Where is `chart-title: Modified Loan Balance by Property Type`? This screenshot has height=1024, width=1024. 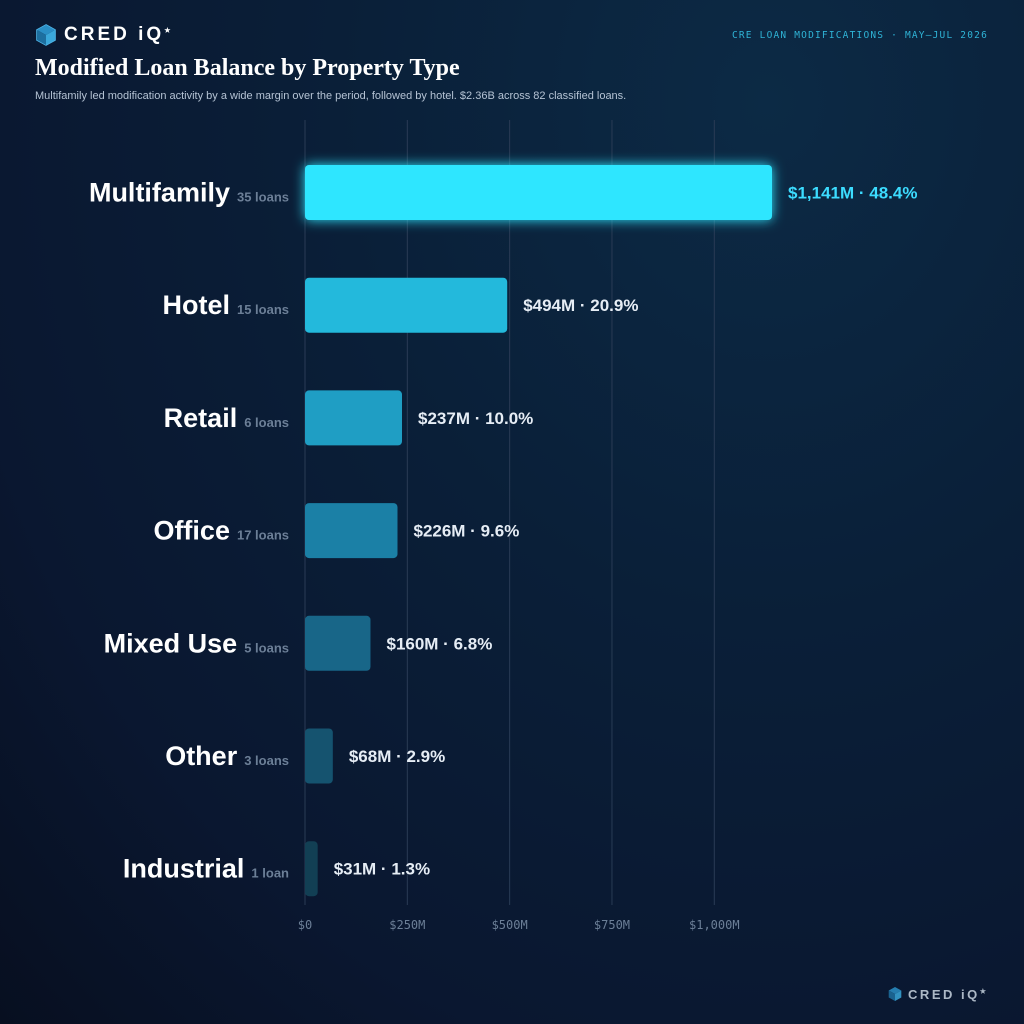
chart-title: Modified Loan Balance by Property Type is located at coordinates (247, 68).